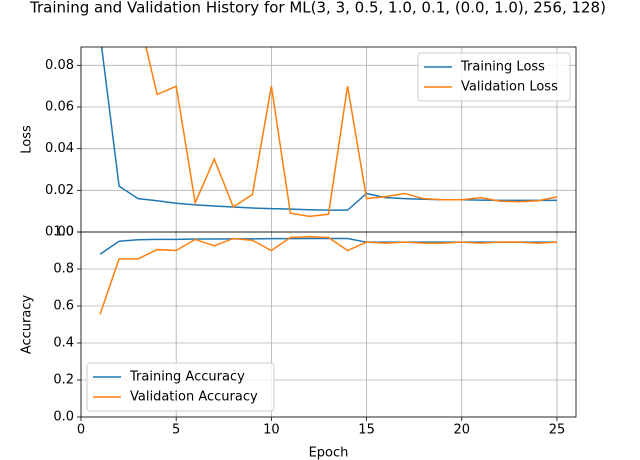  What do you see at coordinates (176, 430) in the screenshot?
I see `x-tick-label: 5` at bounding box center [176, 430].